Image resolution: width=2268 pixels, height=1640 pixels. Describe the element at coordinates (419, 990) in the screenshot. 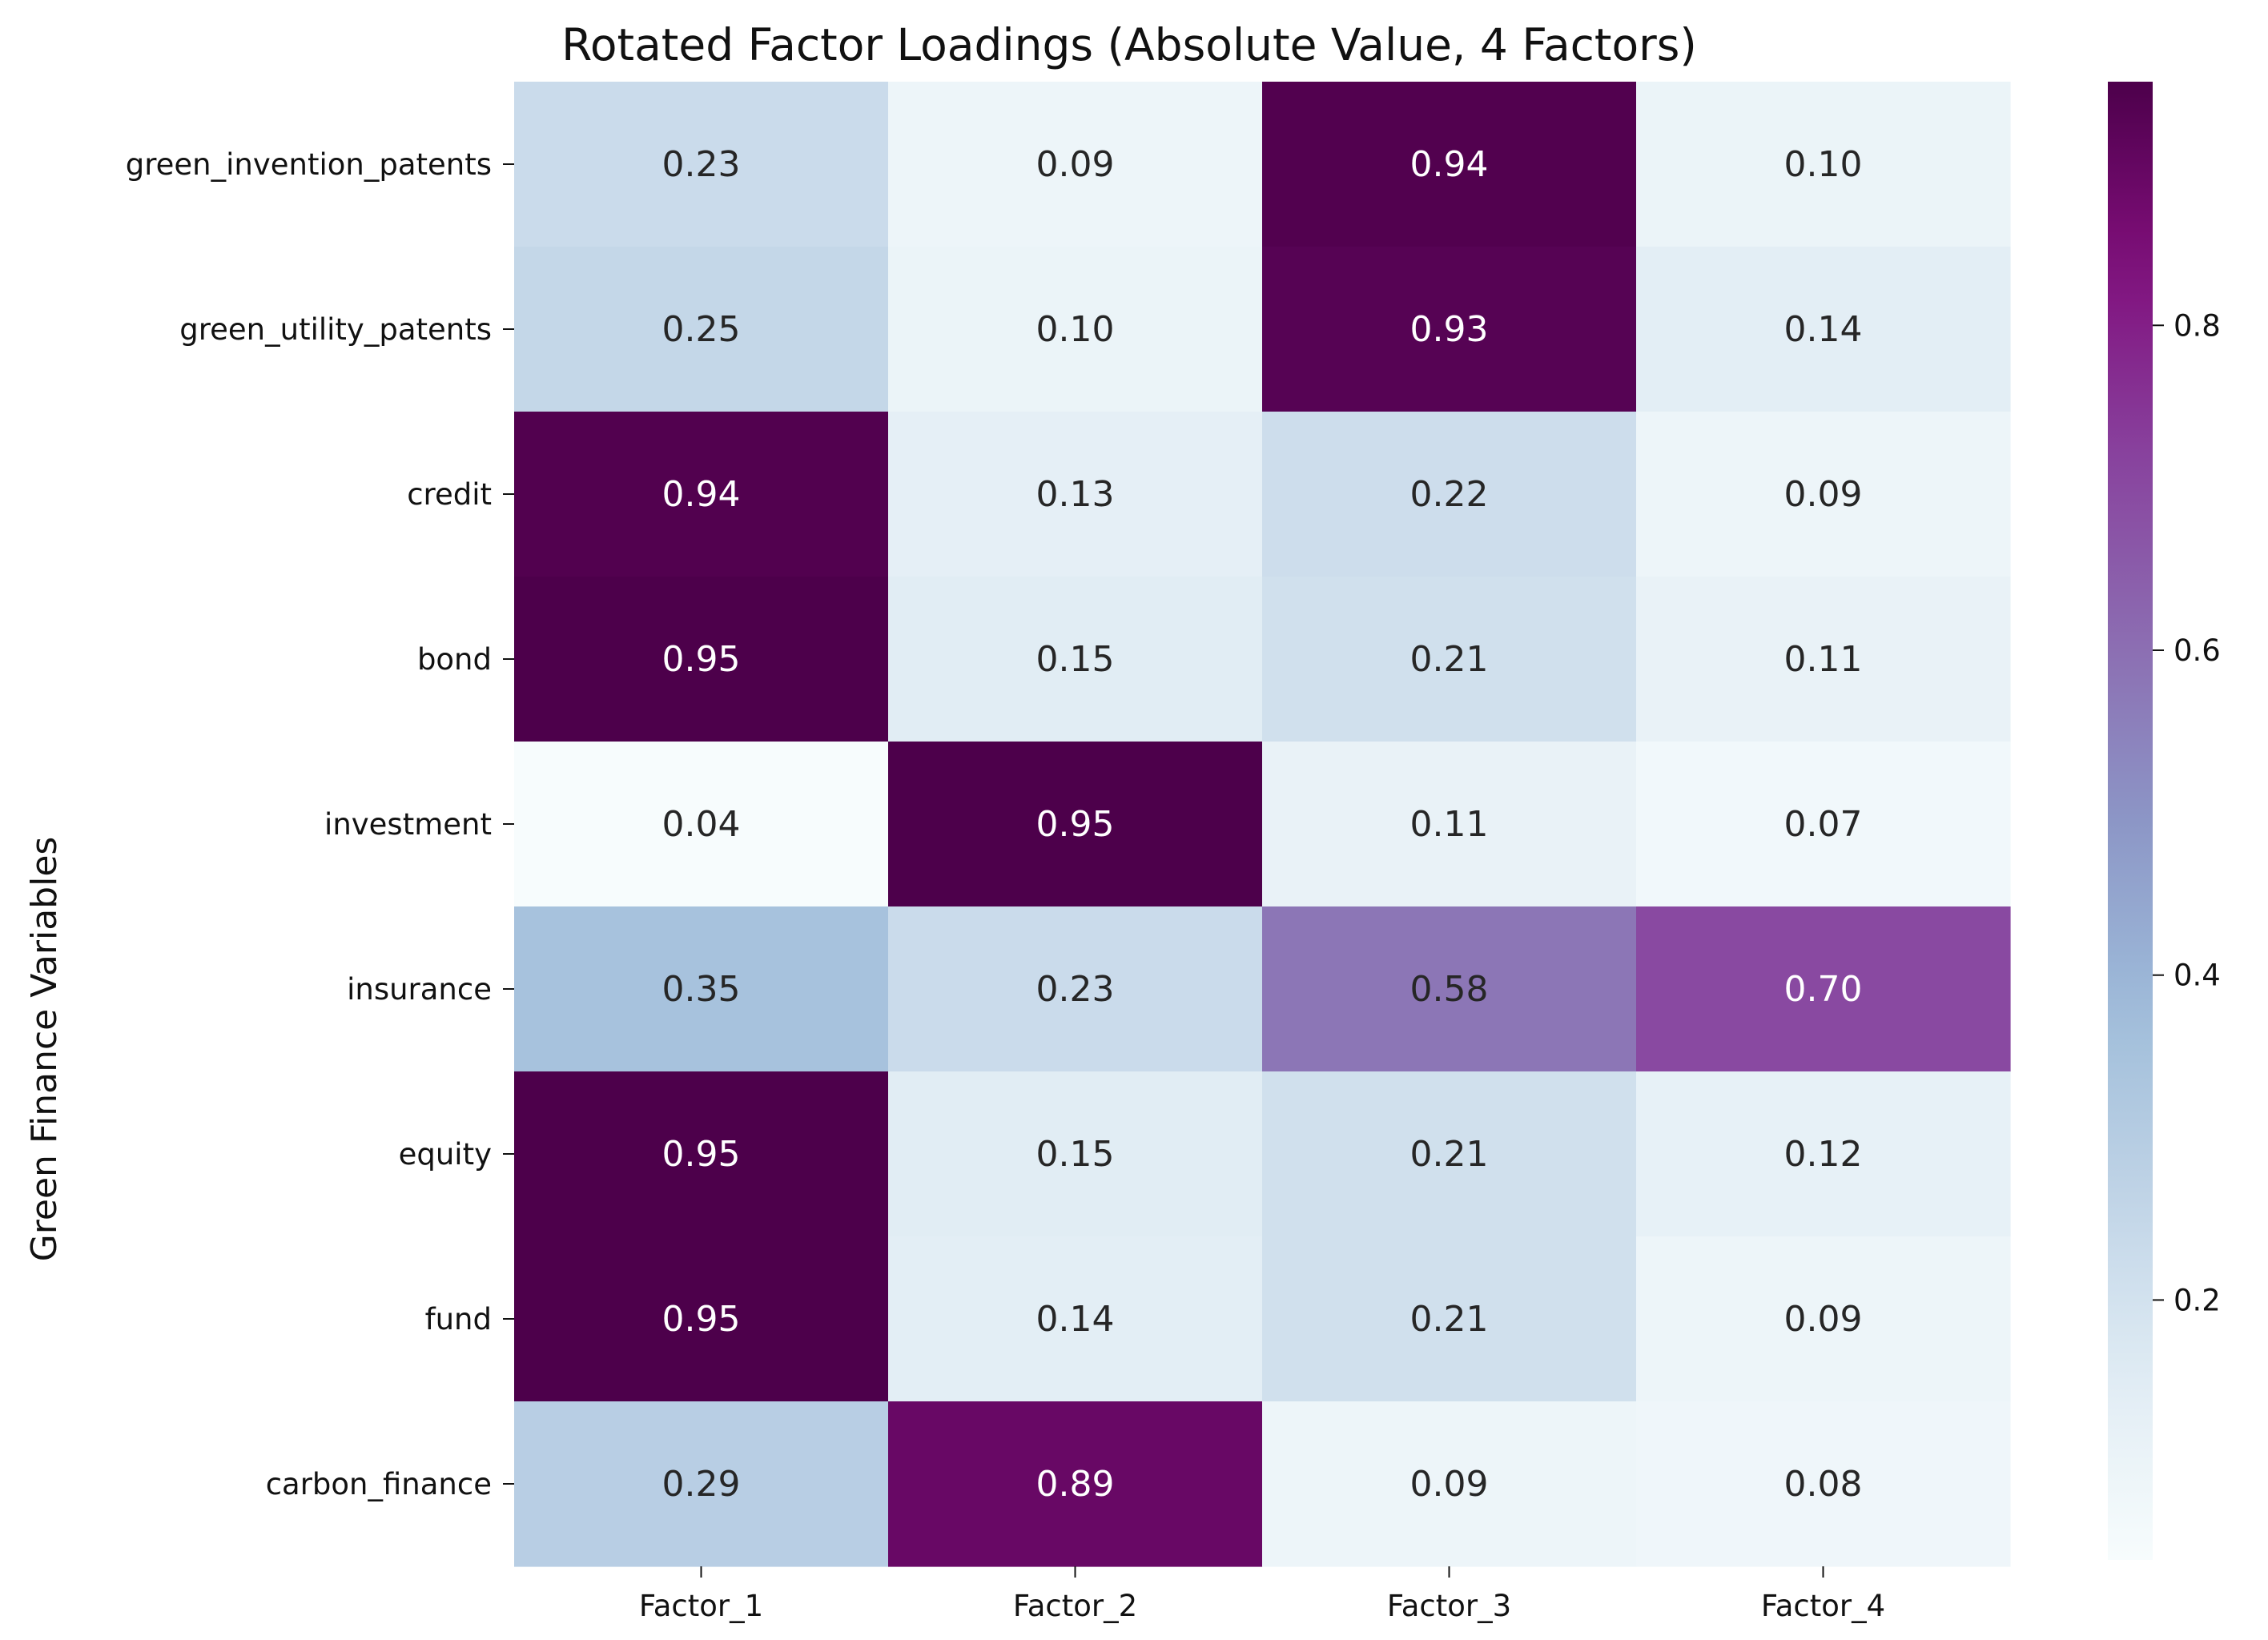

I see `y-tick-label: insurance` at that location.